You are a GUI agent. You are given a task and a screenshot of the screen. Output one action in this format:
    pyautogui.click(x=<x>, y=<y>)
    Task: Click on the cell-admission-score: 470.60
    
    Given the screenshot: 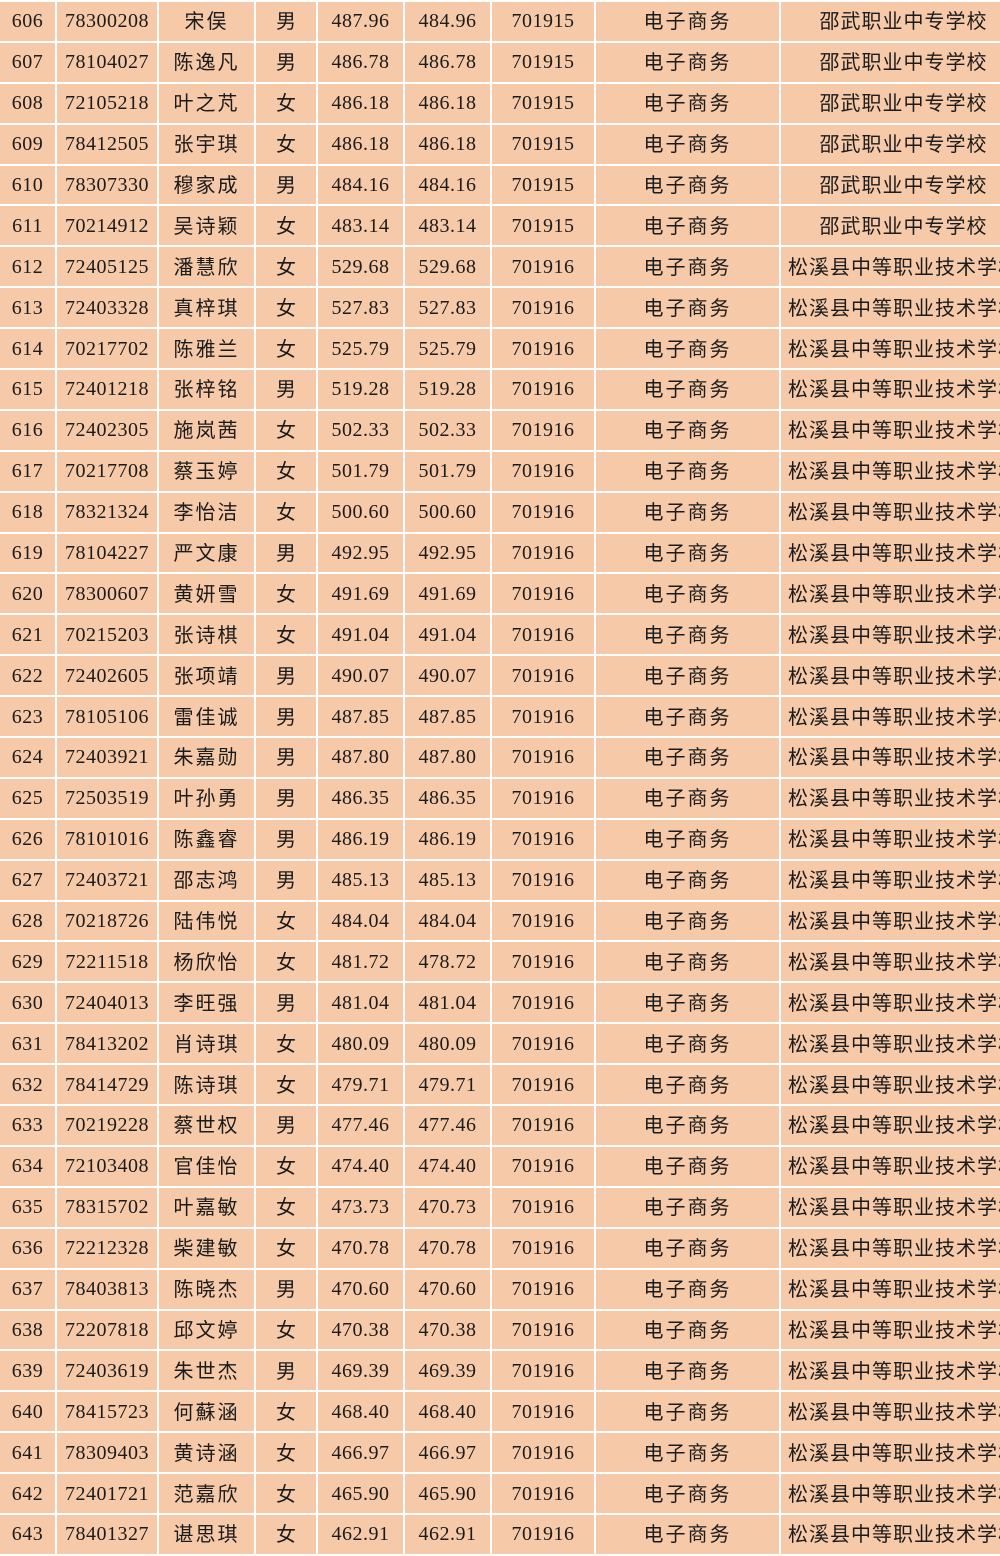 What is the action you would take?
    pyautogui.click(x=448, y=1290)
    